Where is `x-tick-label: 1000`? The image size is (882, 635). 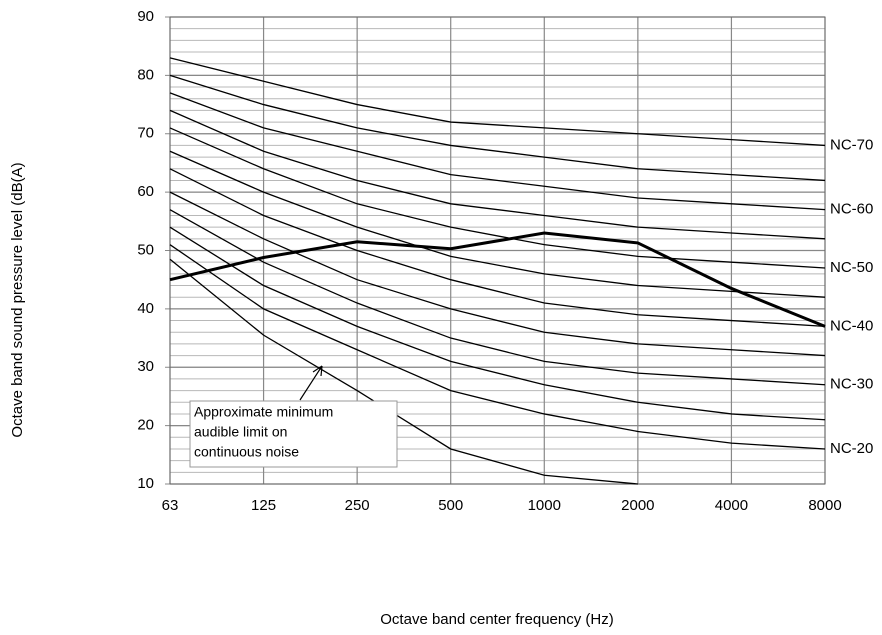 x-tick-label: 1000 is located at coordinates (544, 505).